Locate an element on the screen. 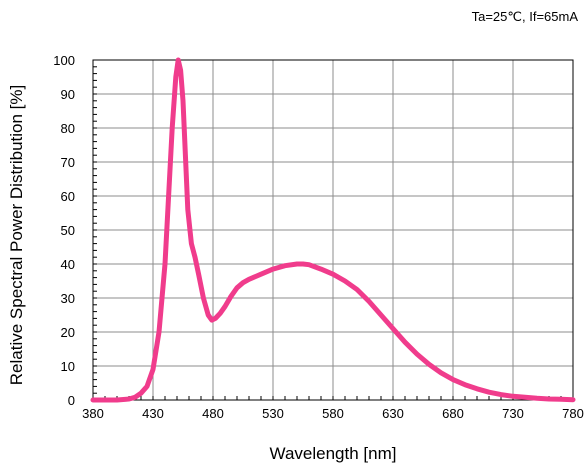 The height and width of the screenshot is (471, 586). y-tick-label: 10 is located at coordinates (68, 366).